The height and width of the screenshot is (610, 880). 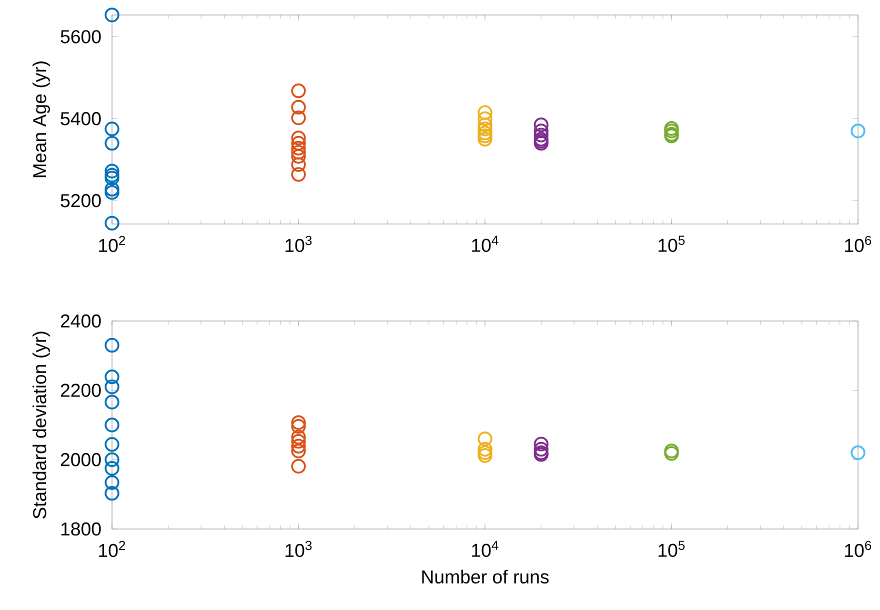 What do you see at coordinates (80, 321) in the screenshot?
I see `y-tick-label: 2400` at bounding box center [80, 321].